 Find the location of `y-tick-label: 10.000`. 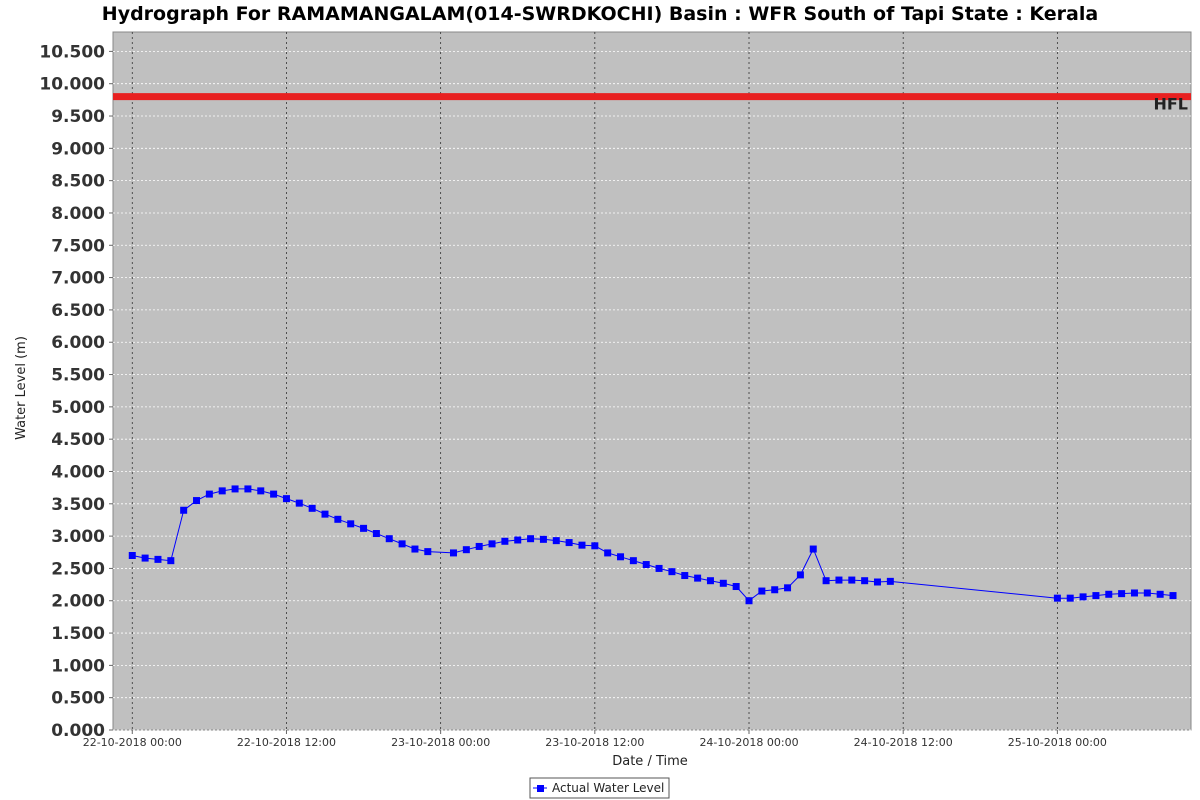

y-tick-label: 10.000 is located at coordinates (72, 85).